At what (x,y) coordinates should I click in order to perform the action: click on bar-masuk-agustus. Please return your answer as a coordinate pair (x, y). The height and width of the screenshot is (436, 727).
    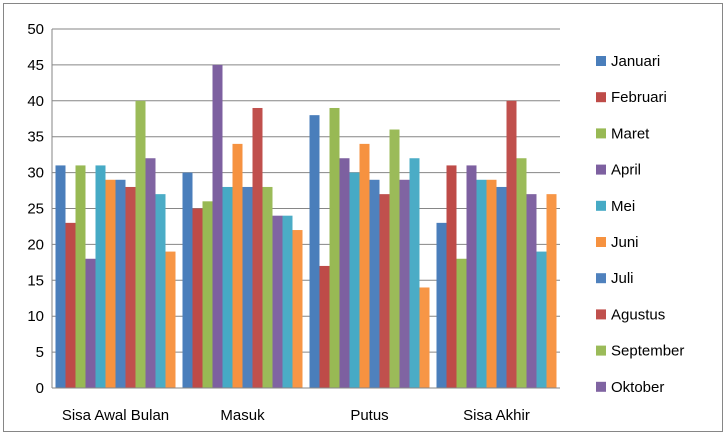
    Looking at the image, I should click on (257, 247).